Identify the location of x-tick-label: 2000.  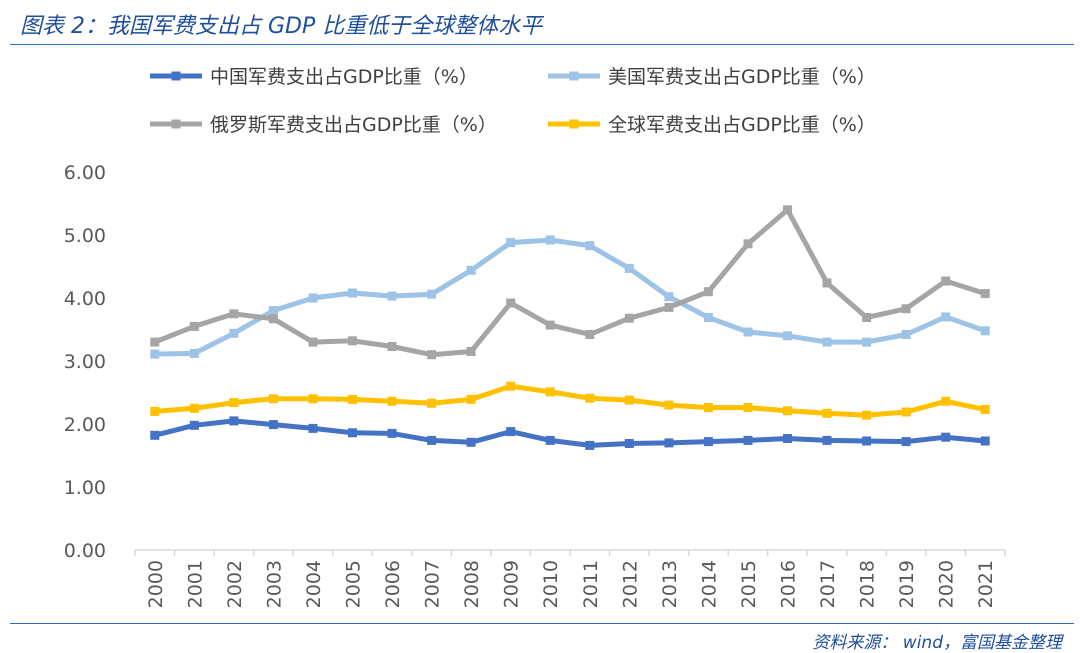
(156, 584).